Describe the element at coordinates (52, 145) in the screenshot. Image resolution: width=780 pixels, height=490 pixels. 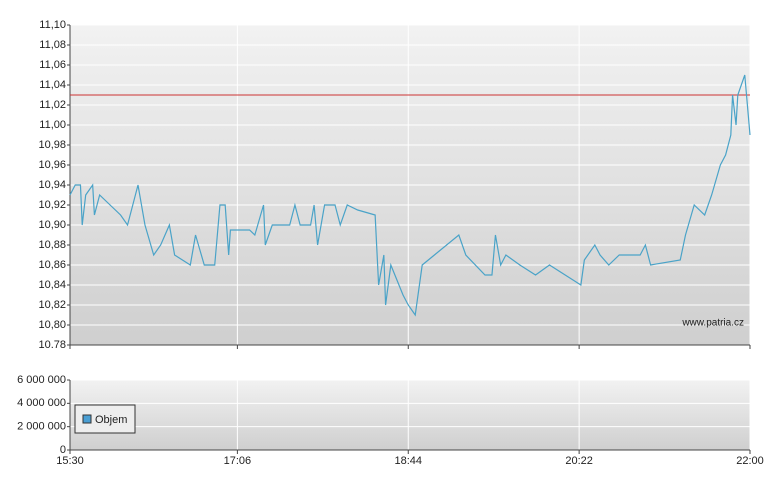
I see `y-tick-label: 10,98` at that location.